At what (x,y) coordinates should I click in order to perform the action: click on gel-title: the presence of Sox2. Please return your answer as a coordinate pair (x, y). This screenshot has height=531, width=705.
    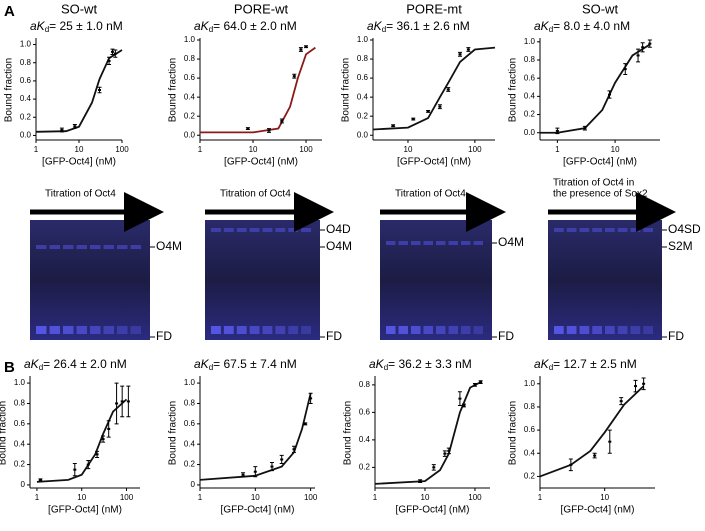
    Looking at the image, I should click on (600, 194).